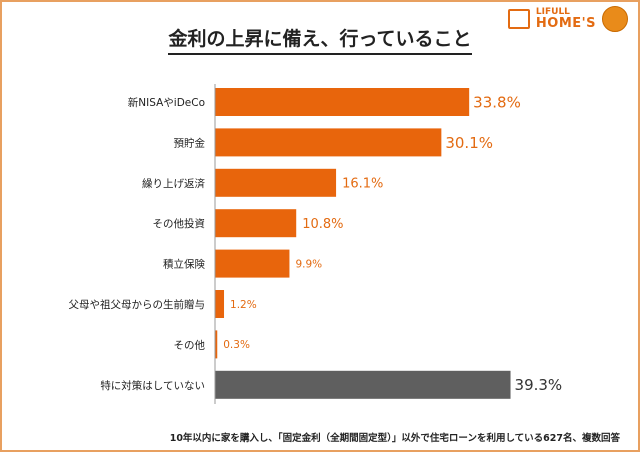 This screenshot has height=452, width=640. I want to click on chart-title-text: 金利の上昇に備え、行っていること, so click(320, 41).